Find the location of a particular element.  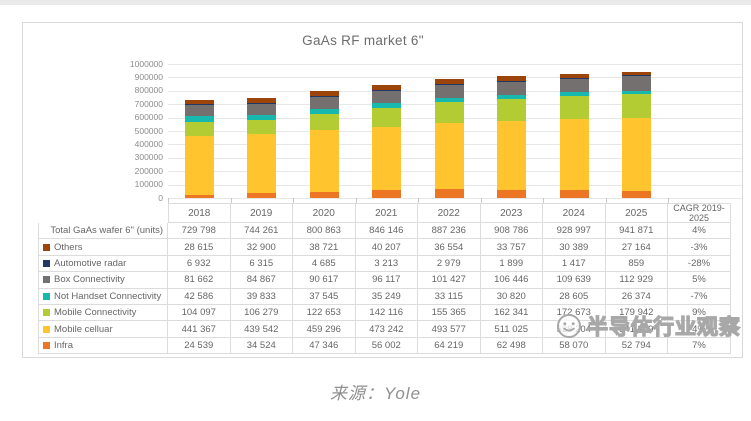

table-cell: 58 070 is located at coordinates (574, 346).